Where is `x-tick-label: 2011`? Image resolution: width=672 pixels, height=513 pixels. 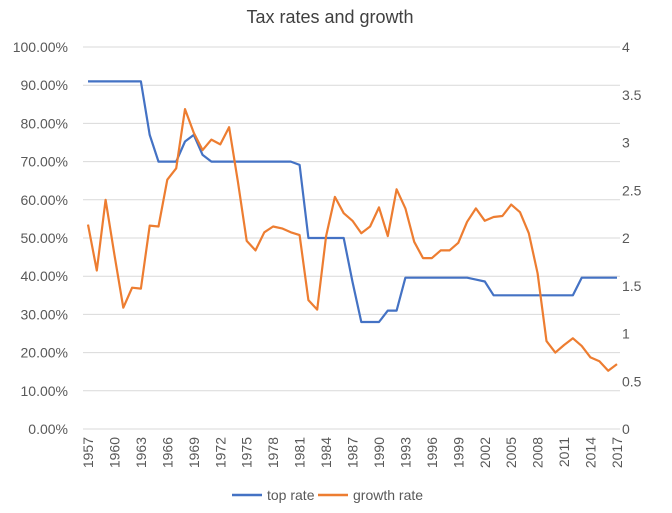 x-tick-label: 2011 is located at coordinates (564, 452).